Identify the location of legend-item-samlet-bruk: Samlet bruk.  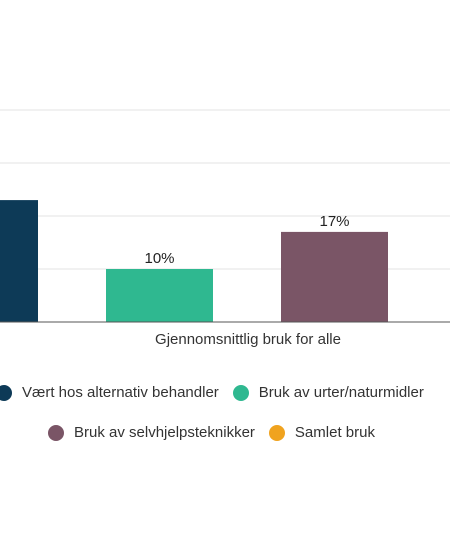
(321, 432).